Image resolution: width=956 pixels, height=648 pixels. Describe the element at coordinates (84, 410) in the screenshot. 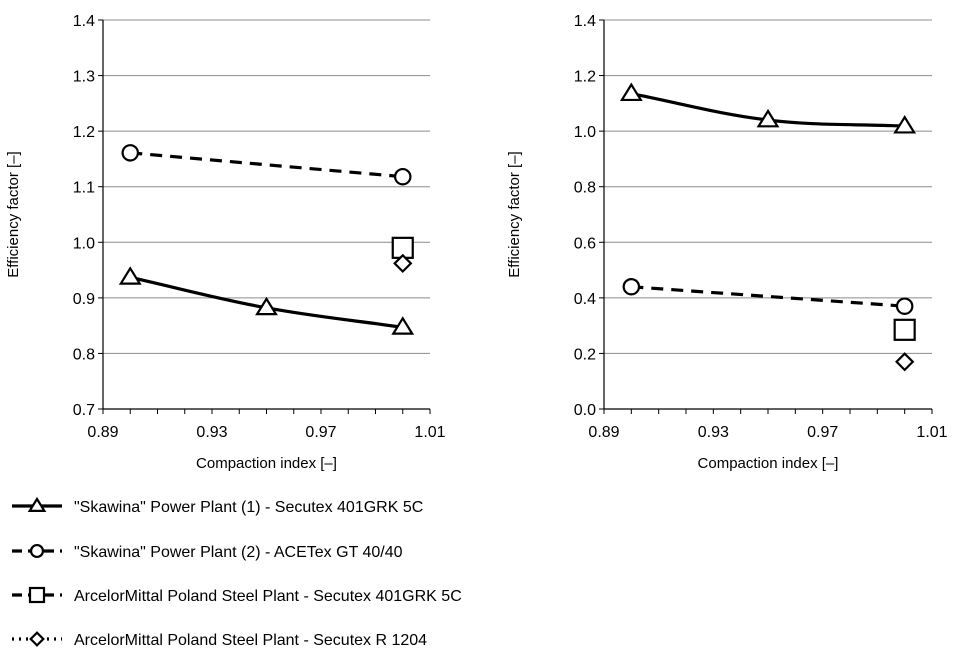

I see `y-tick-label: 0.7` at that location.